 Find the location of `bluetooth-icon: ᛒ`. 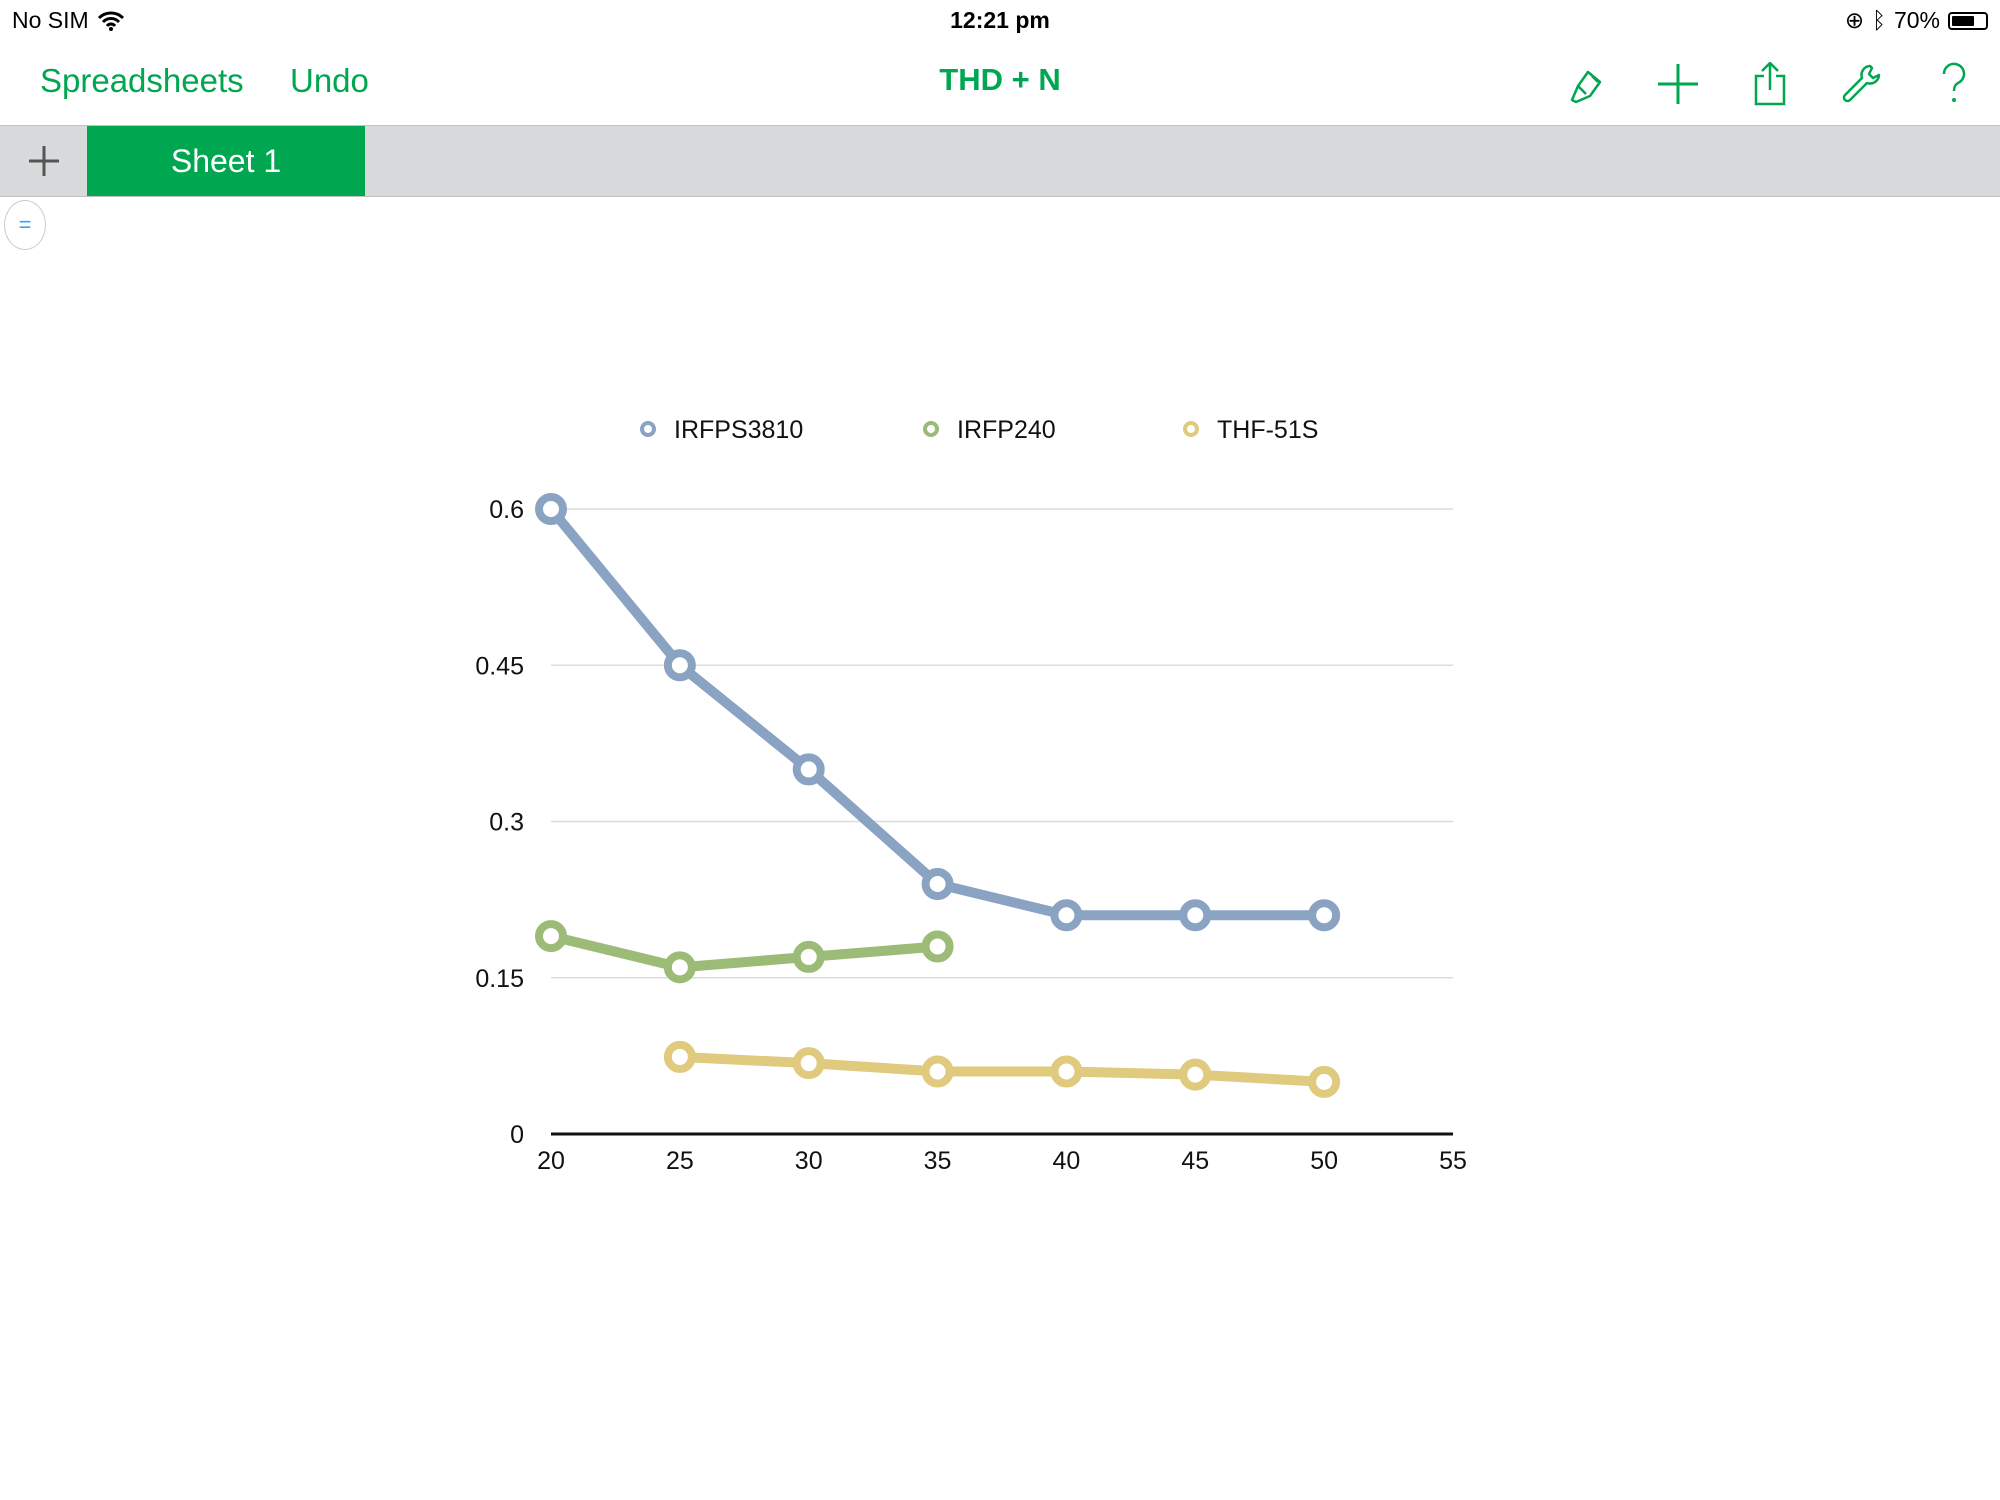

bluetooth-icon: ᛒ is located at coordinates (1879, 20).